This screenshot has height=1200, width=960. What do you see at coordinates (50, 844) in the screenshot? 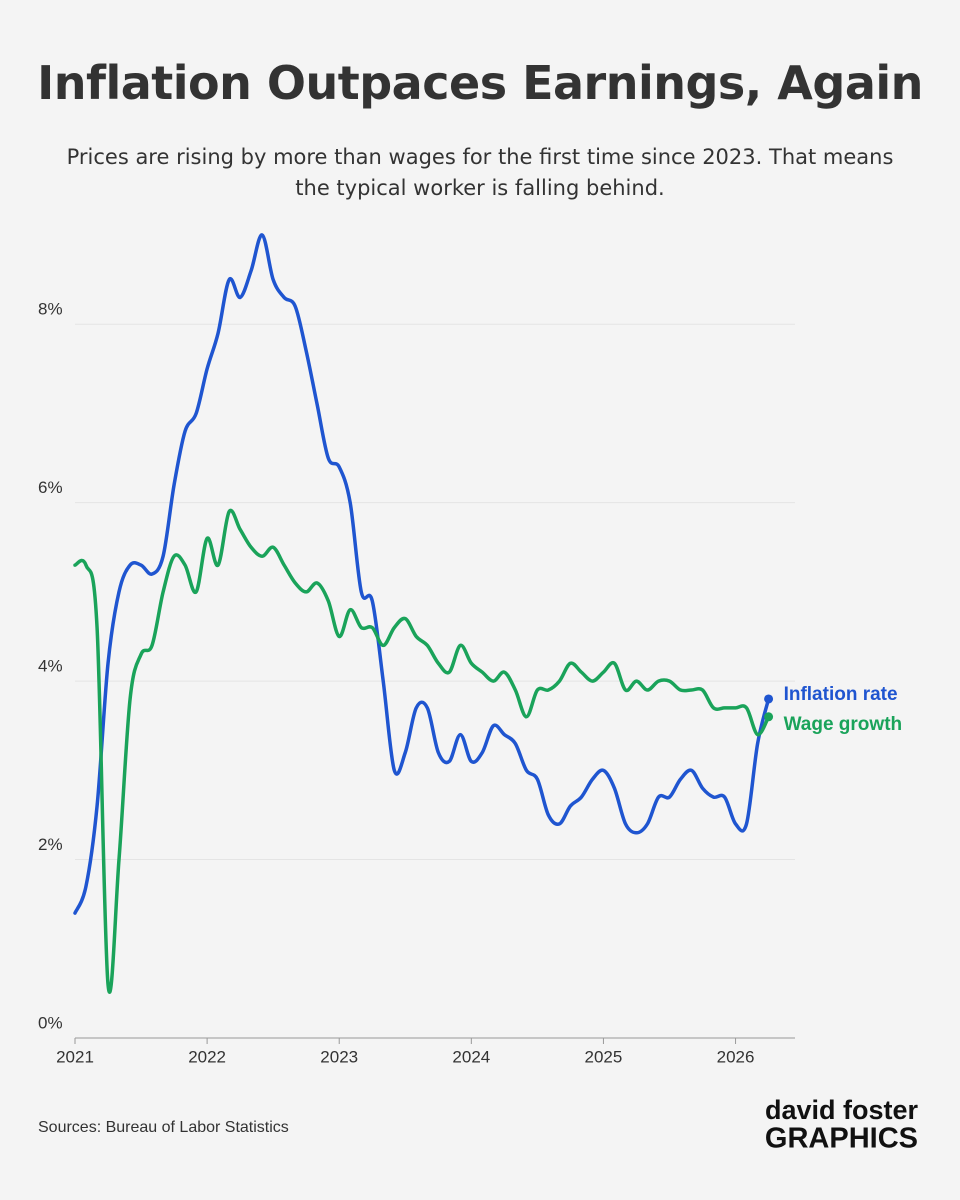
I see `y-tick-label: 2%` at bounding box center [50, 844].